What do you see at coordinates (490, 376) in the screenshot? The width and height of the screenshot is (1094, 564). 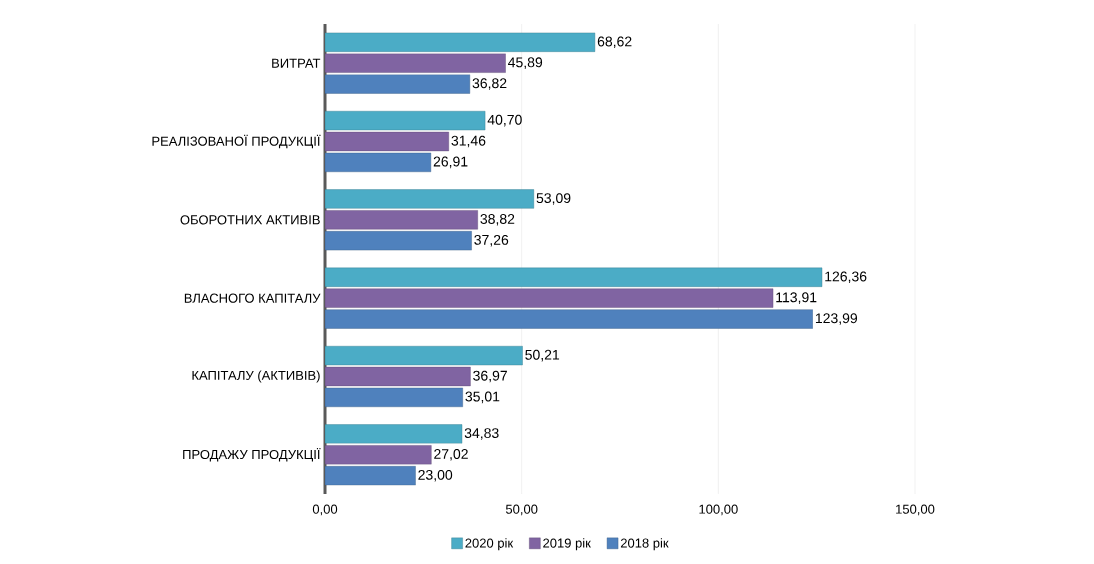 I see `data-label: 36,97` at bounding box center [490, 376].